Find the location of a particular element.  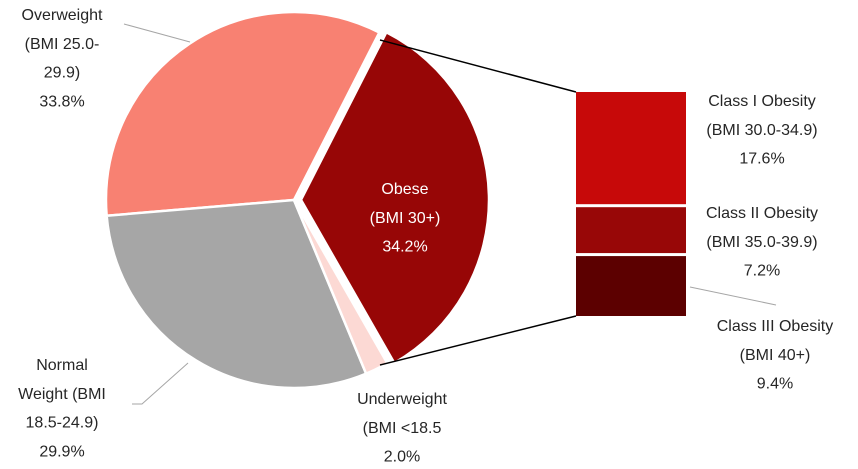

slice-label: Underweight is located at coordinates (402, 399).